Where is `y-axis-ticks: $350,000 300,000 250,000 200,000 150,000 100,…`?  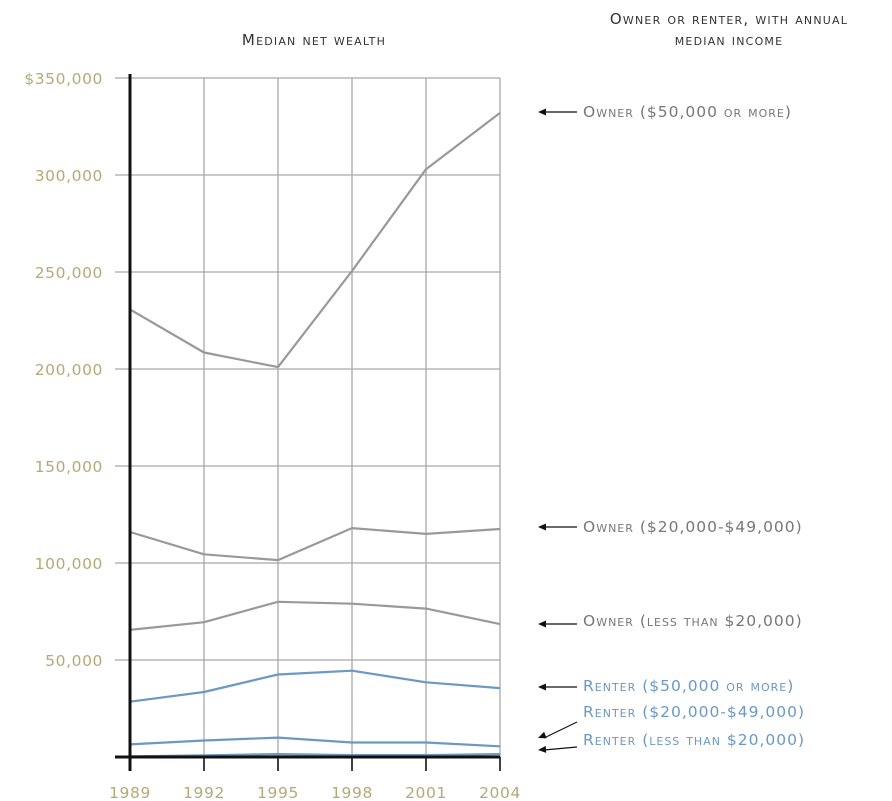 y-axis-ticks: $350,000 300,000 250,000 200,000 150,000 100,… is located at coordinates (63, 370).